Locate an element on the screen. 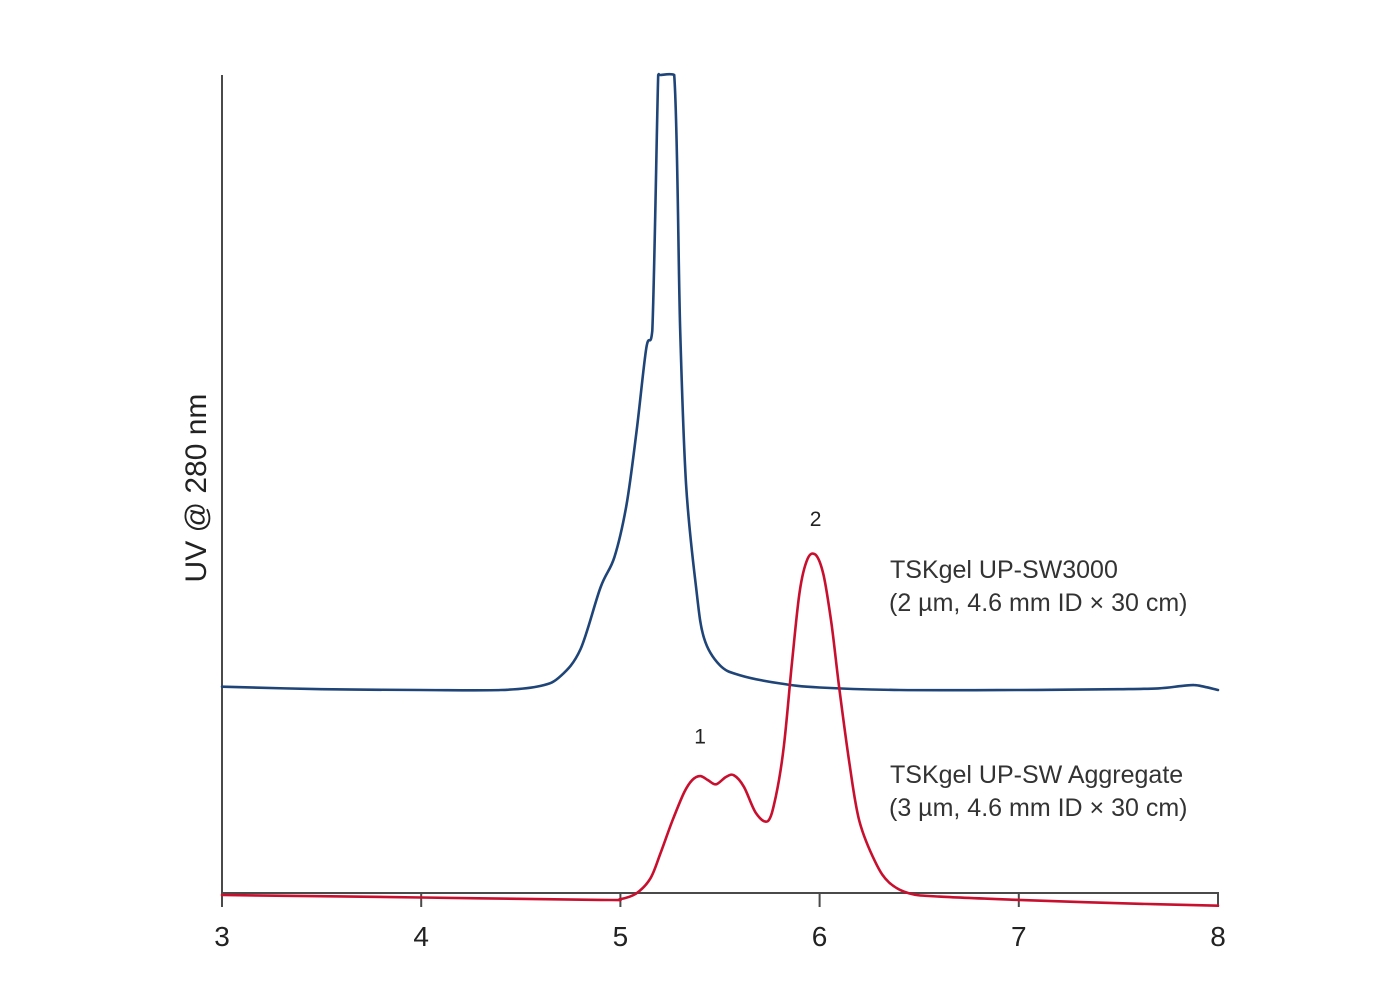 The height and width of the screenshot is (1001, 1400). x-tick-label-5: 5 is located at coordinates (621, 936).